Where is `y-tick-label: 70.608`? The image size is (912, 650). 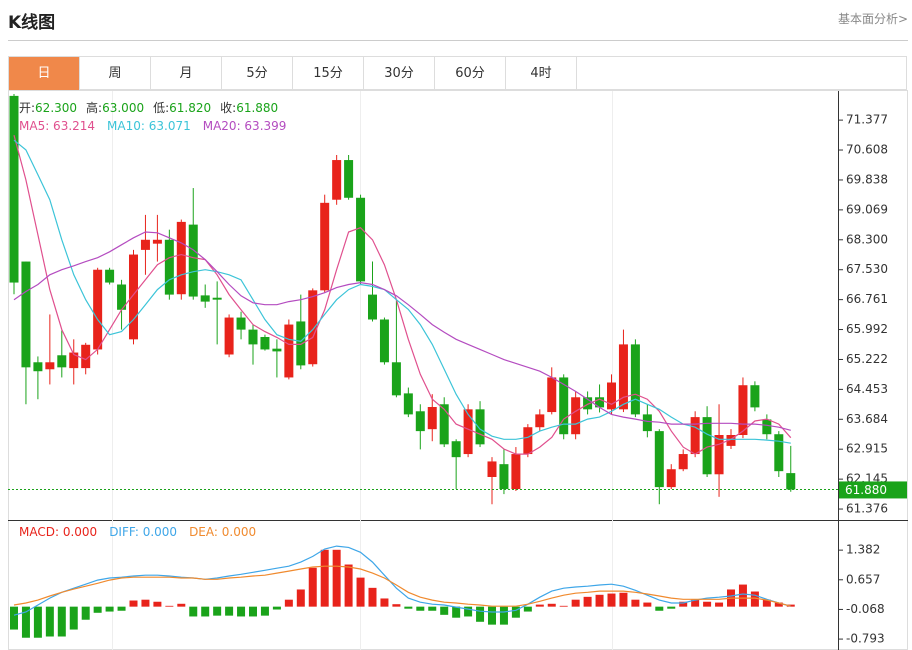
y-tick-label: 70.608 is located at coordinates (867, 150).